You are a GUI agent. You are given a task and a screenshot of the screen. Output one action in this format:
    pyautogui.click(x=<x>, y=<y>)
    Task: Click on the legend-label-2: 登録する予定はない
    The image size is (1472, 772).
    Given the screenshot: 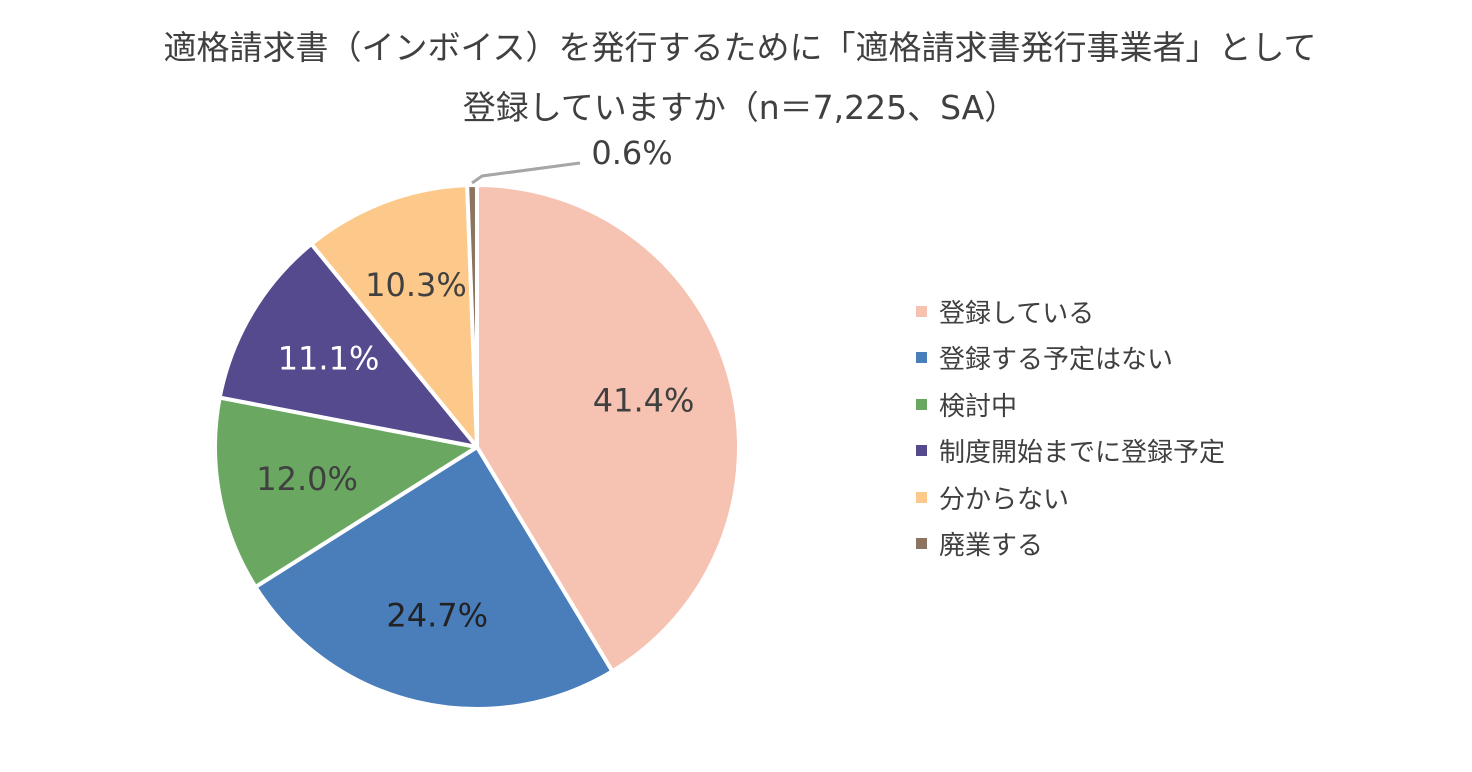 What is the action you would take?
    pyautogui.click(x=1056, y=360)
    